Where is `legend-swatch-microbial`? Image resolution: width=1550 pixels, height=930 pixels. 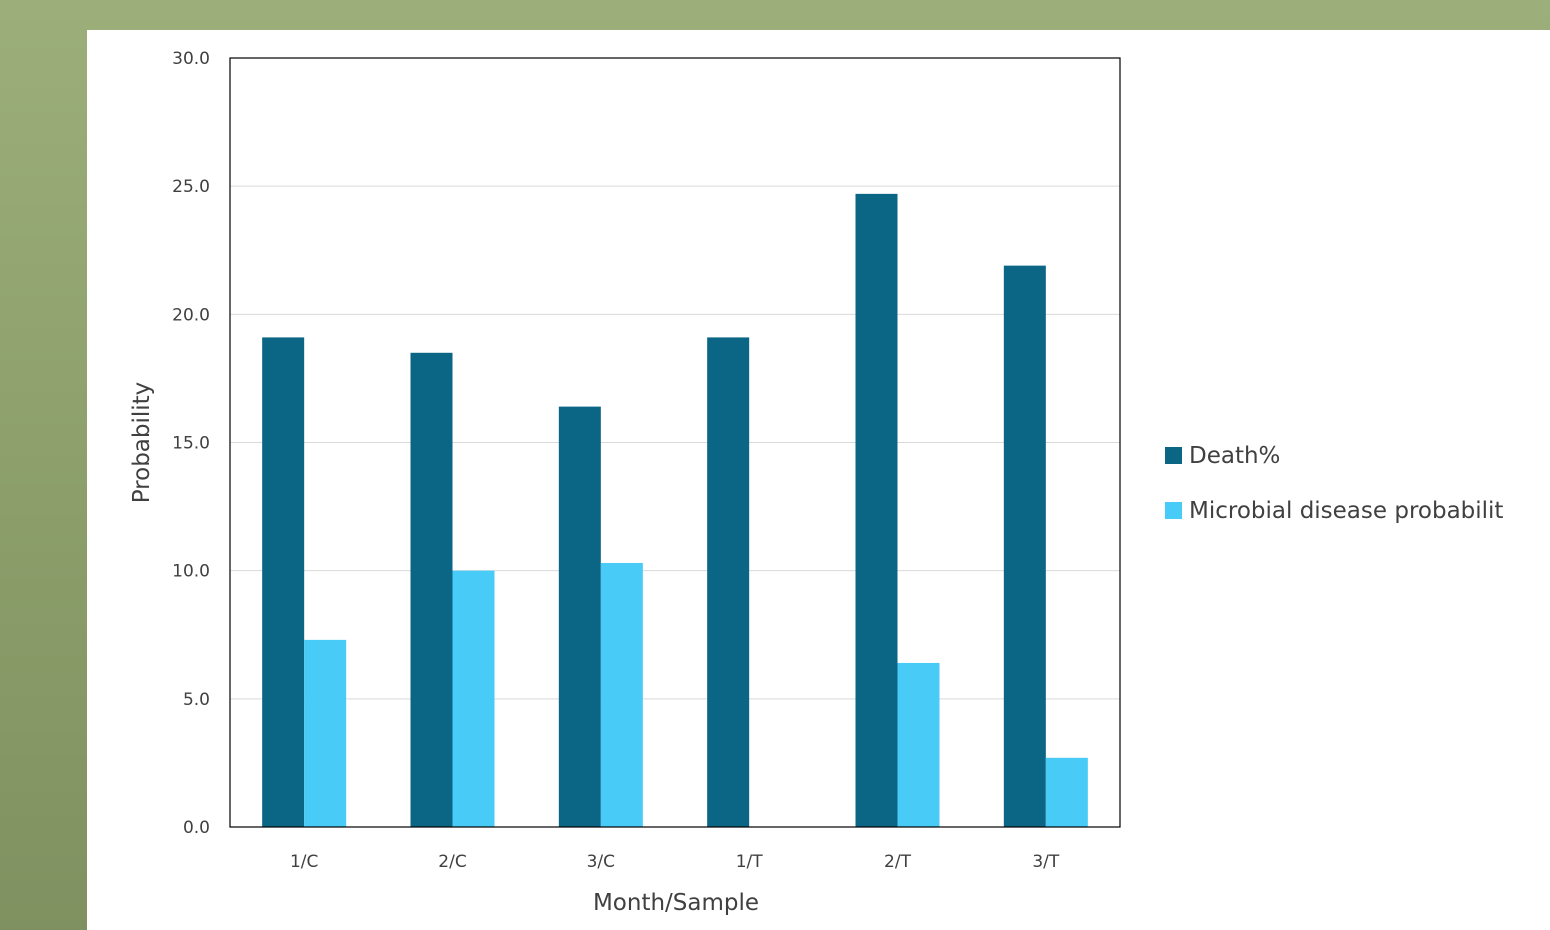 legend-swatch-microbial is located at coordinates (1173, 510).